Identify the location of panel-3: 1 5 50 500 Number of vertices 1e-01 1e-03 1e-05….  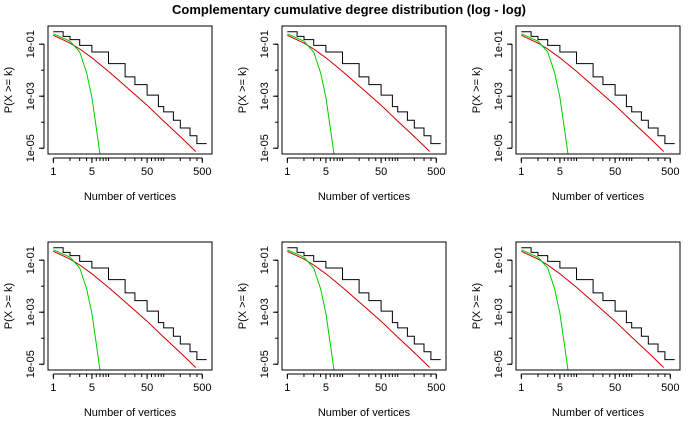
(576, 114).